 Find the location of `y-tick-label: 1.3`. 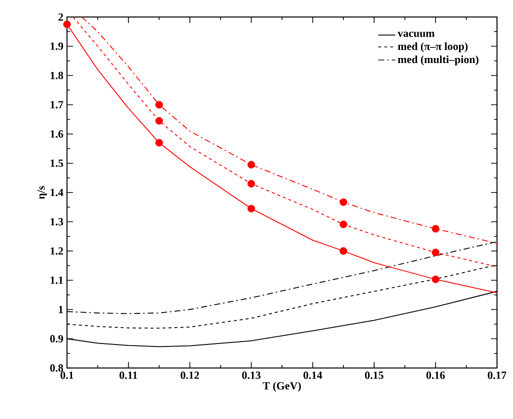

y-tick-label: 1.3 is located at coordinates (57, 222).